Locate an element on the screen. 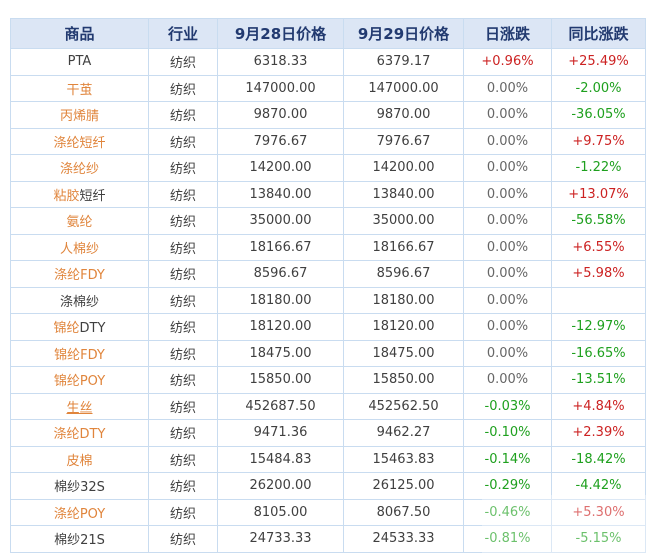 The height and width of the screenshot is (555, 652). column-header-yoy-change: 同比涨跌 is located at coordinates (598, 33).